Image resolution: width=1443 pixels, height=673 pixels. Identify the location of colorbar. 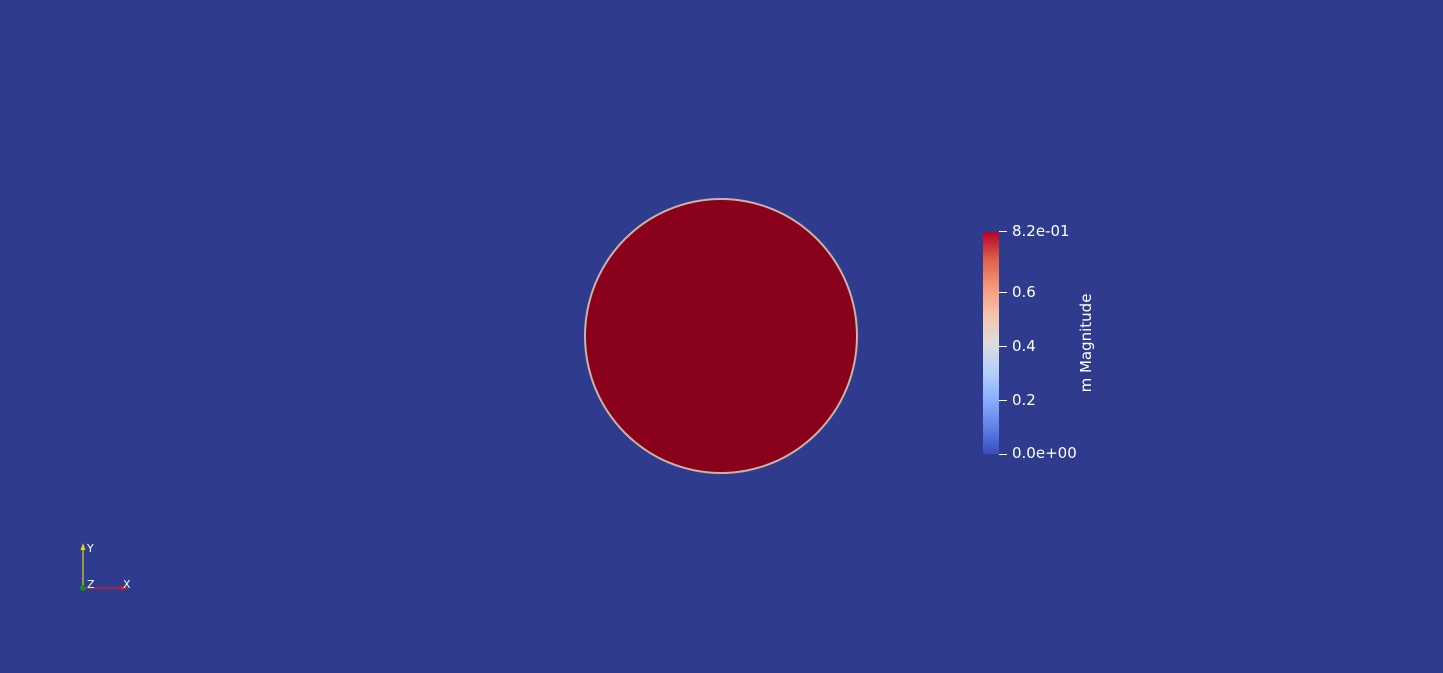
(991, 343).